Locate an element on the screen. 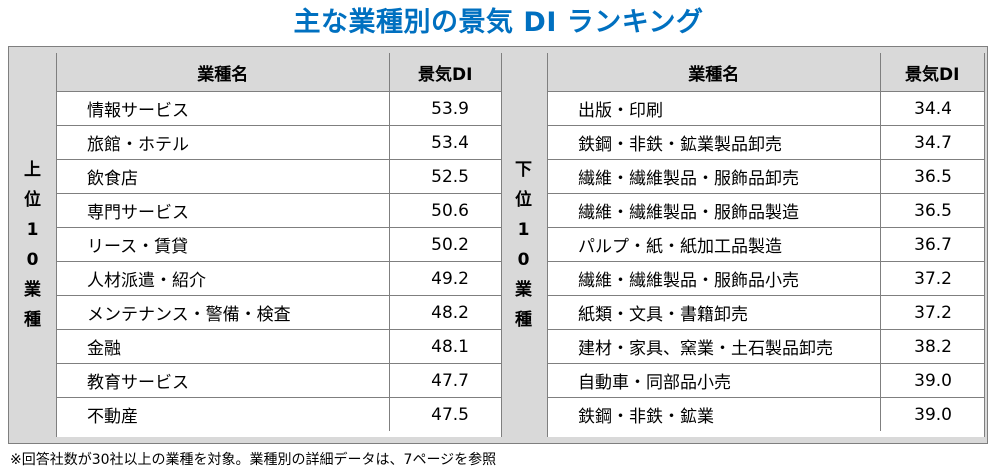 This screenshot has height=475, width=997. table-row: 紙類・文具・書籍卸売 37.2 is located at coordinates (766, 312).